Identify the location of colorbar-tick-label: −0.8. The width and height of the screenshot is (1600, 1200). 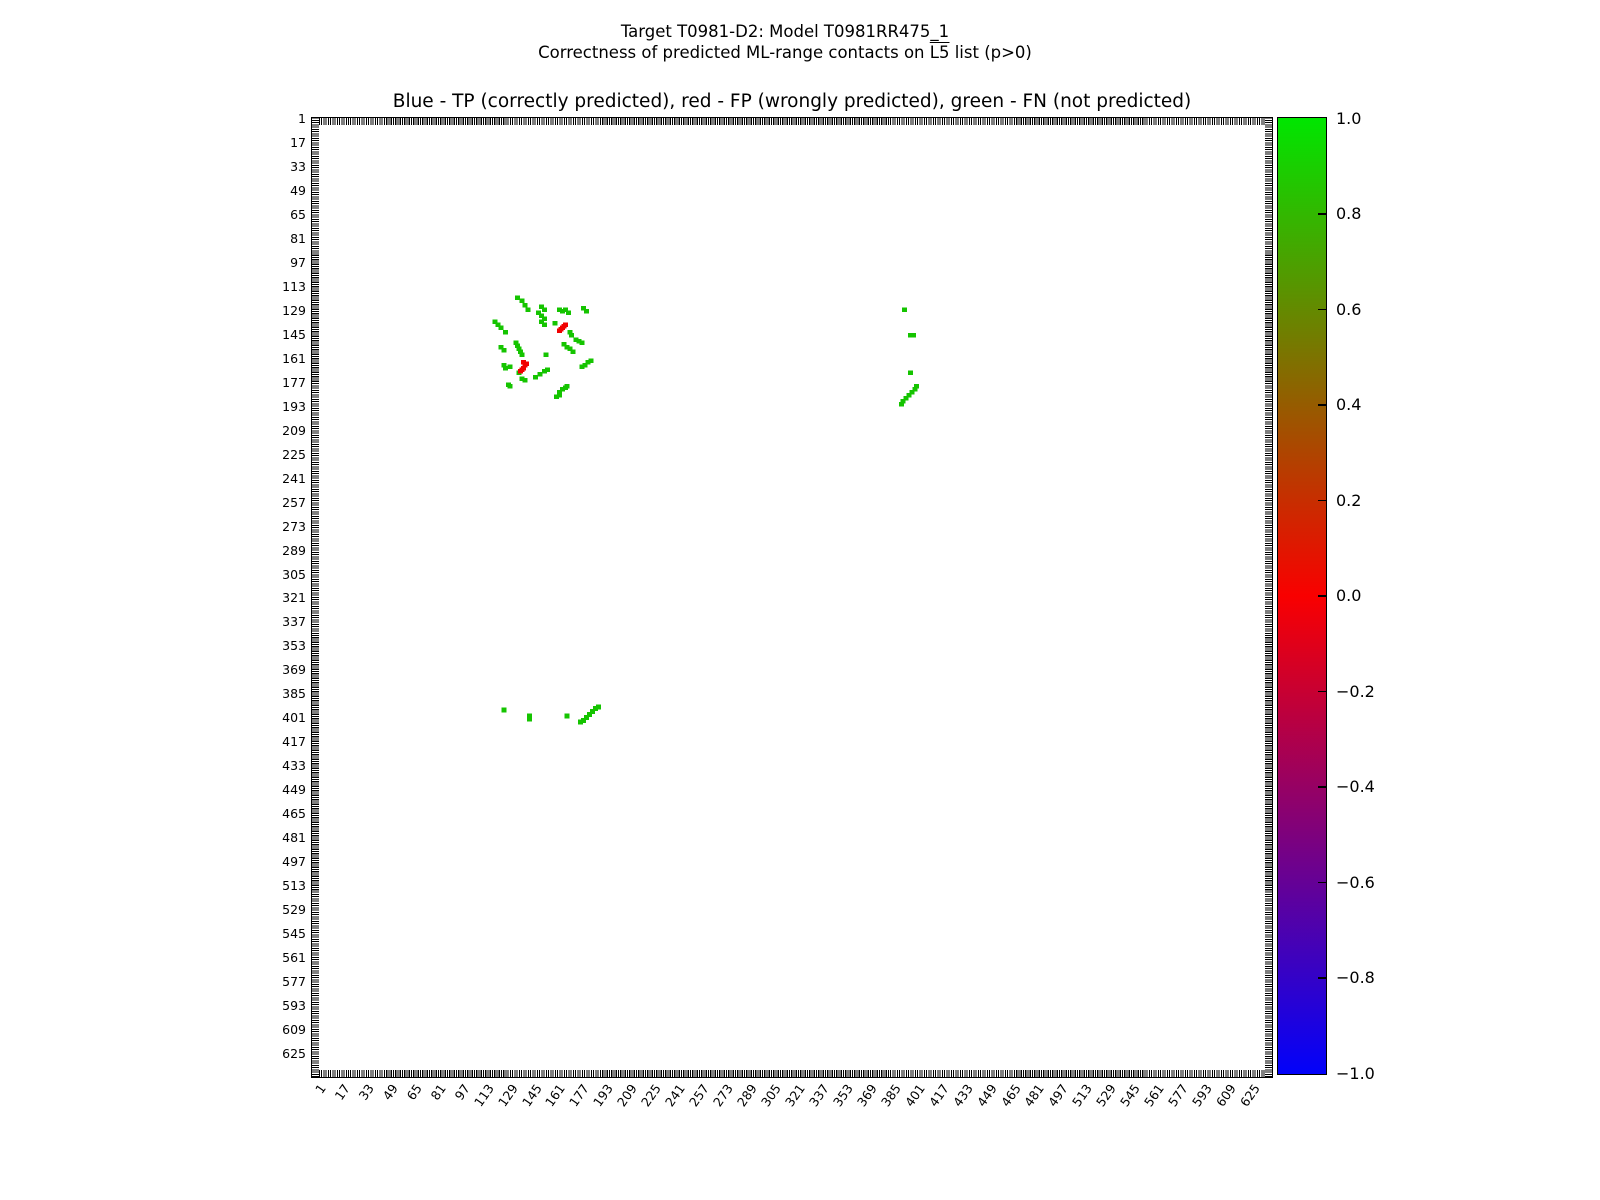
(1355, 977).